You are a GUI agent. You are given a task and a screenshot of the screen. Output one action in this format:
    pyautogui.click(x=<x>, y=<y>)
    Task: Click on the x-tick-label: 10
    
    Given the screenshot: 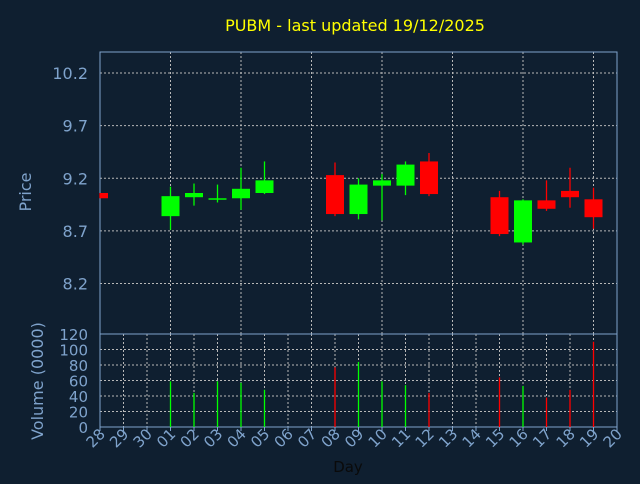 What is the action you would take?
    pyautogui.click(x=378, y=438)
    